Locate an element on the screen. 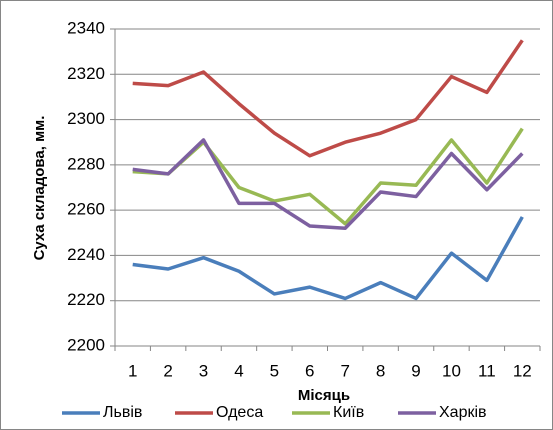 The width and height of the screenshot is (553, 430). x-tick-label: 11 is located at coordinates (487, 370).